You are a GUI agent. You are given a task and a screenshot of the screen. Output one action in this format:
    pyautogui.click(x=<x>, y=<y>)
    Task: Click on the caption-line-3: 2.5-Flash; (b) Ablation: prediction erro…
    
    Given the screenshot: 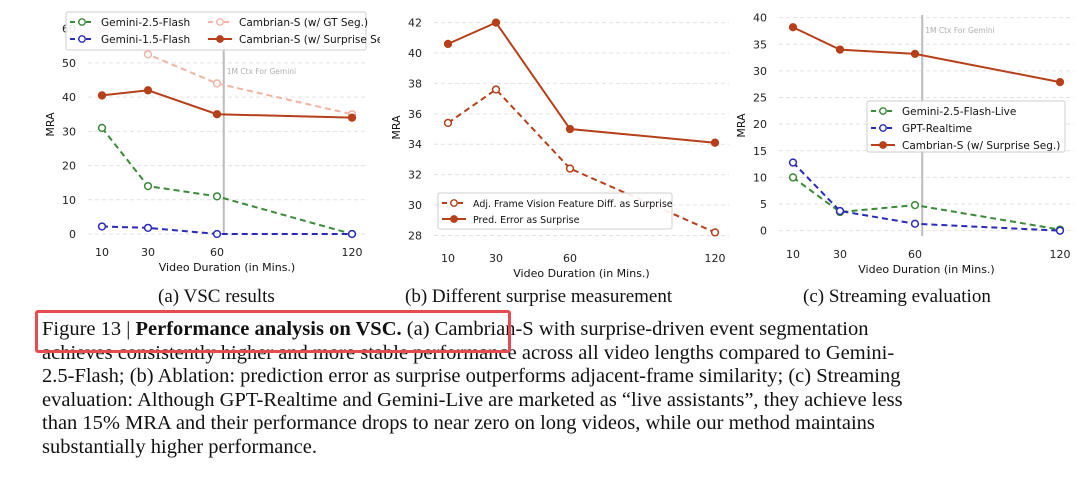 What is the action you would take?
    pyautogui.click(x=471, y=376)
    